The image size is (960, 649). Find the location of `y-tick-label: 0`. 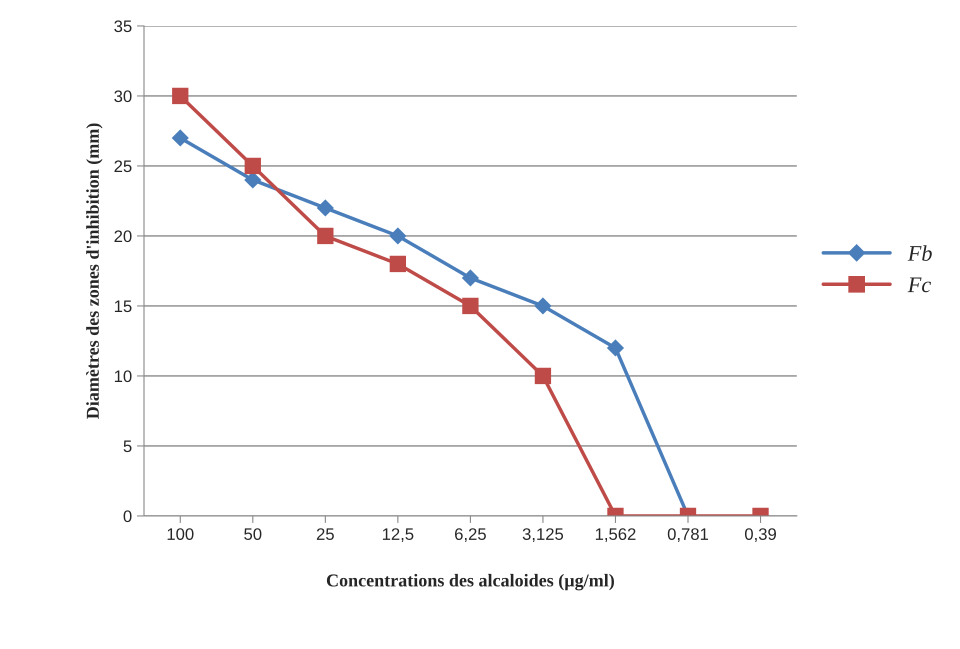

y-tick-label: 0 is located at coordinates (128, 516).